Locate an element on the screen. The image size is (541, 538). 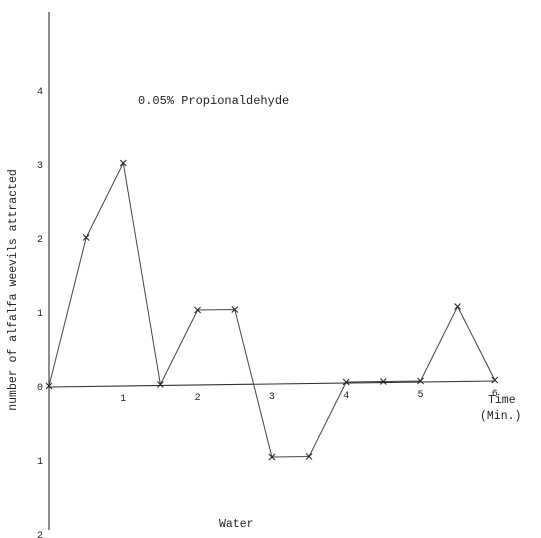
y-tick-label: 1 is located at coordinates (40, 314).